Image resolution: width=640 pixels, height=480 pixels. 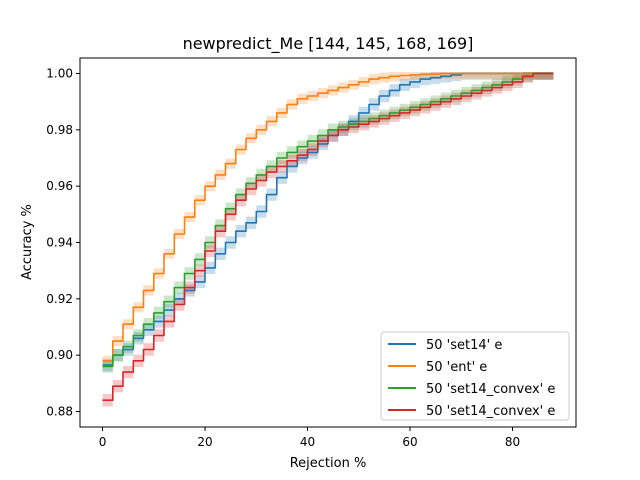 I want to click on y-tick-label: 0.88, so click(x=59, y=412).